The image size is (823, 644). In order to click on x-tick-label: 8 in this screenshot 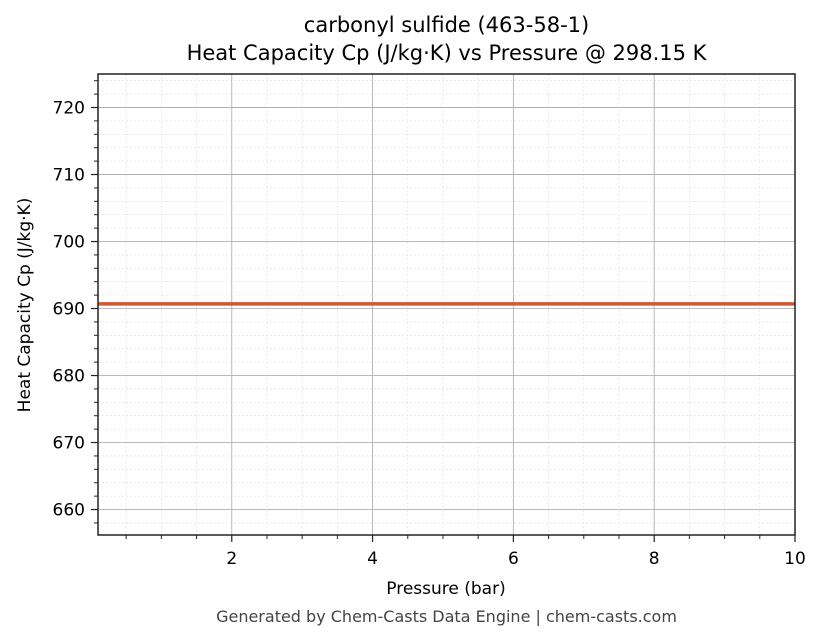, I will do `click(654, 559)`.